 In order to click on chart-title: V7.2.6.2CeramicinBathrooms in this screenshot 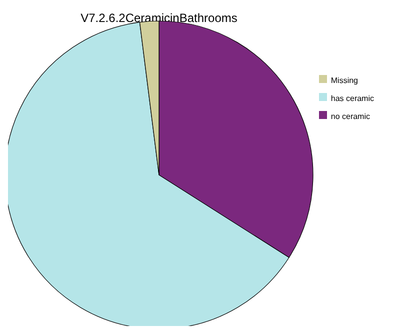, I will do `click(159, 18)`.